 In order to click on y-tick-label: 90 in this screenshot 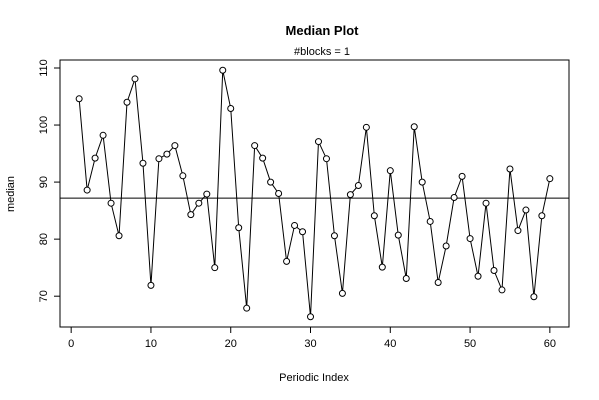, I will do `click(44, 182)`.